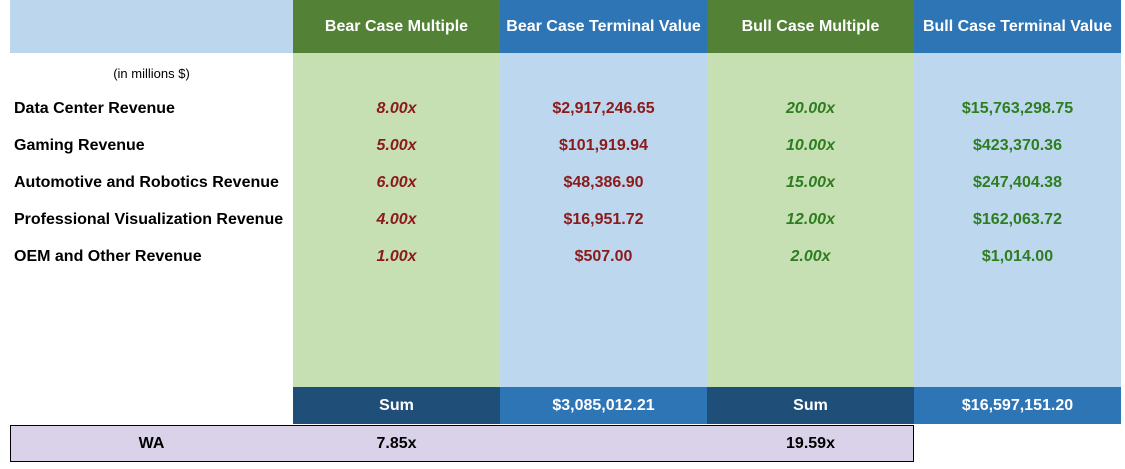  Describe the element at coordinates (603, 182) in the screenshot. I see `bear-terminal-value: $48,386.90` at that location.